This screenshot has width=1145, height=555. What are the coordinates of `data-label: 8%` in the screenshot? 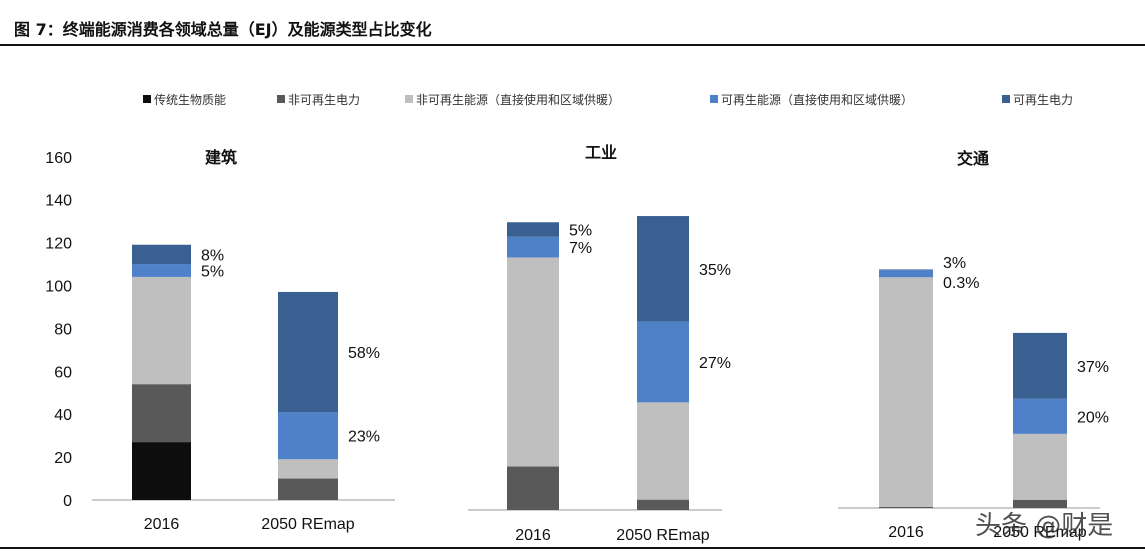 It's located at (212, 255).